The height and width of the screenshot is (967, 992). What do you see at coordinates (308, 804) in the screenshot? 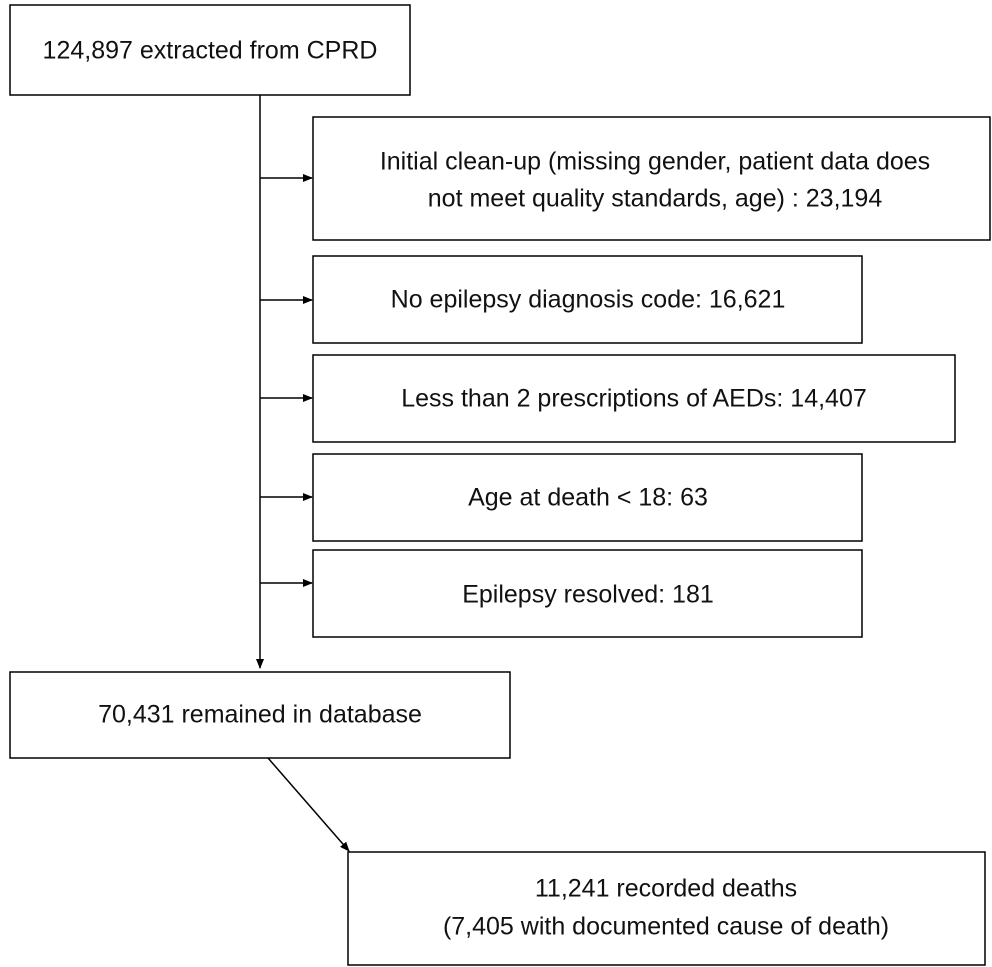
I see `diagonal-arrow` at bounding box center [308, 804].